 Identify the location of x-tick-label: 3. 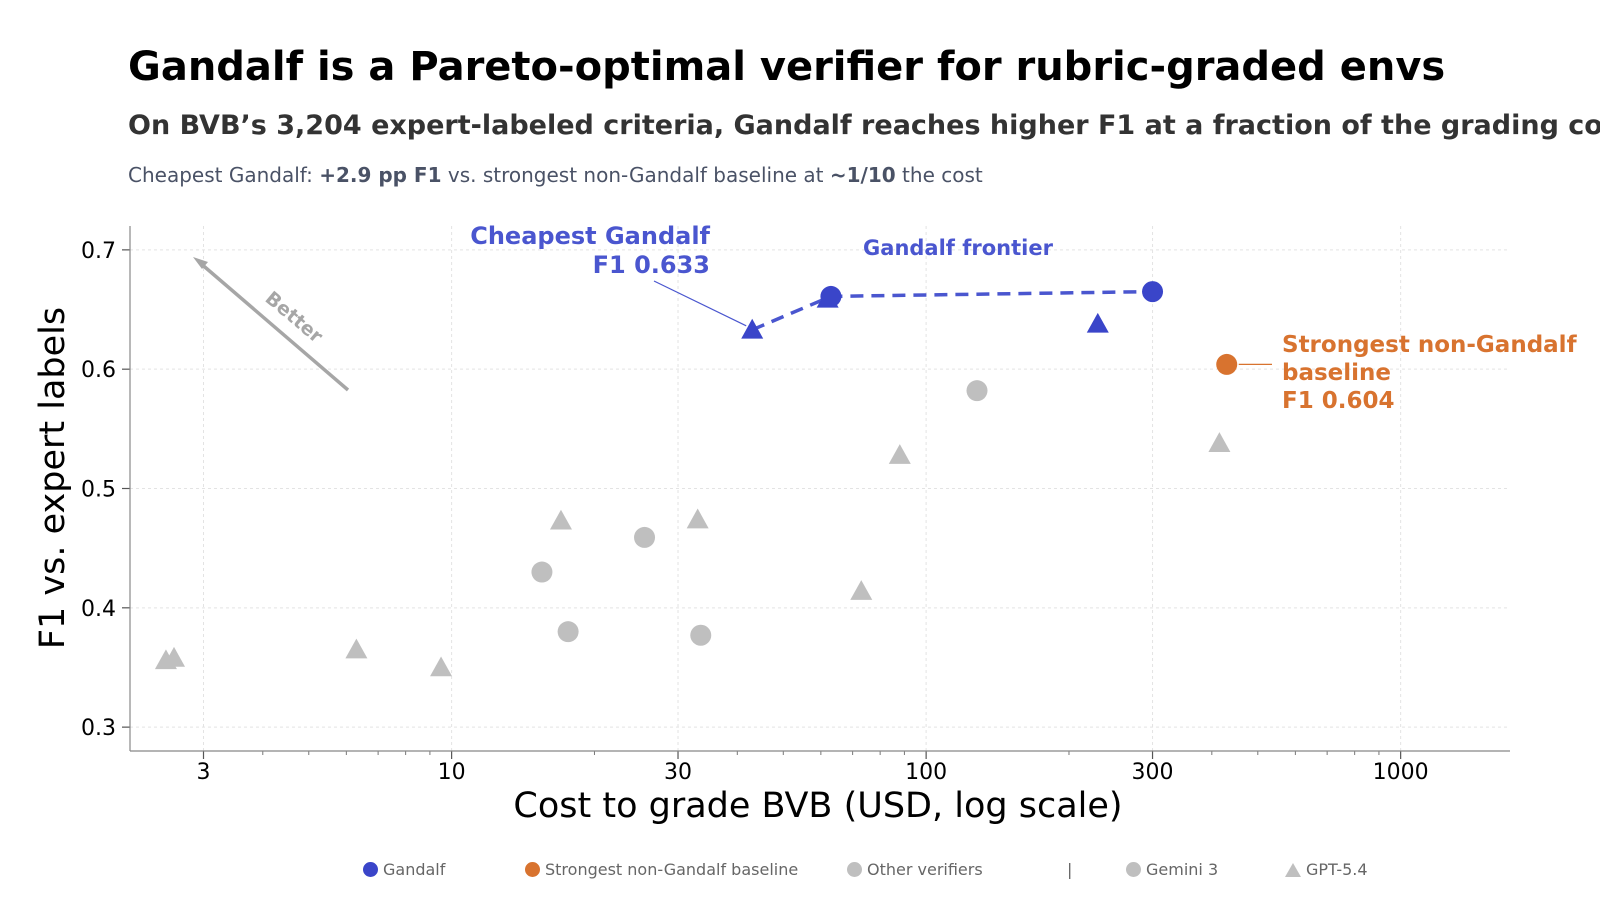
(204, 772).